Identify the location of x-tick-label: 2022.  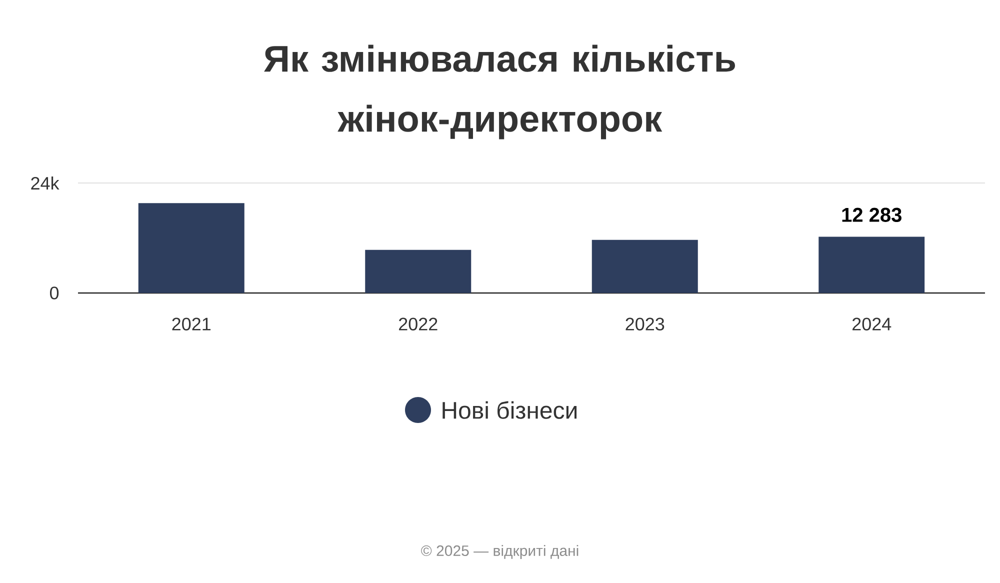
(418, 324).